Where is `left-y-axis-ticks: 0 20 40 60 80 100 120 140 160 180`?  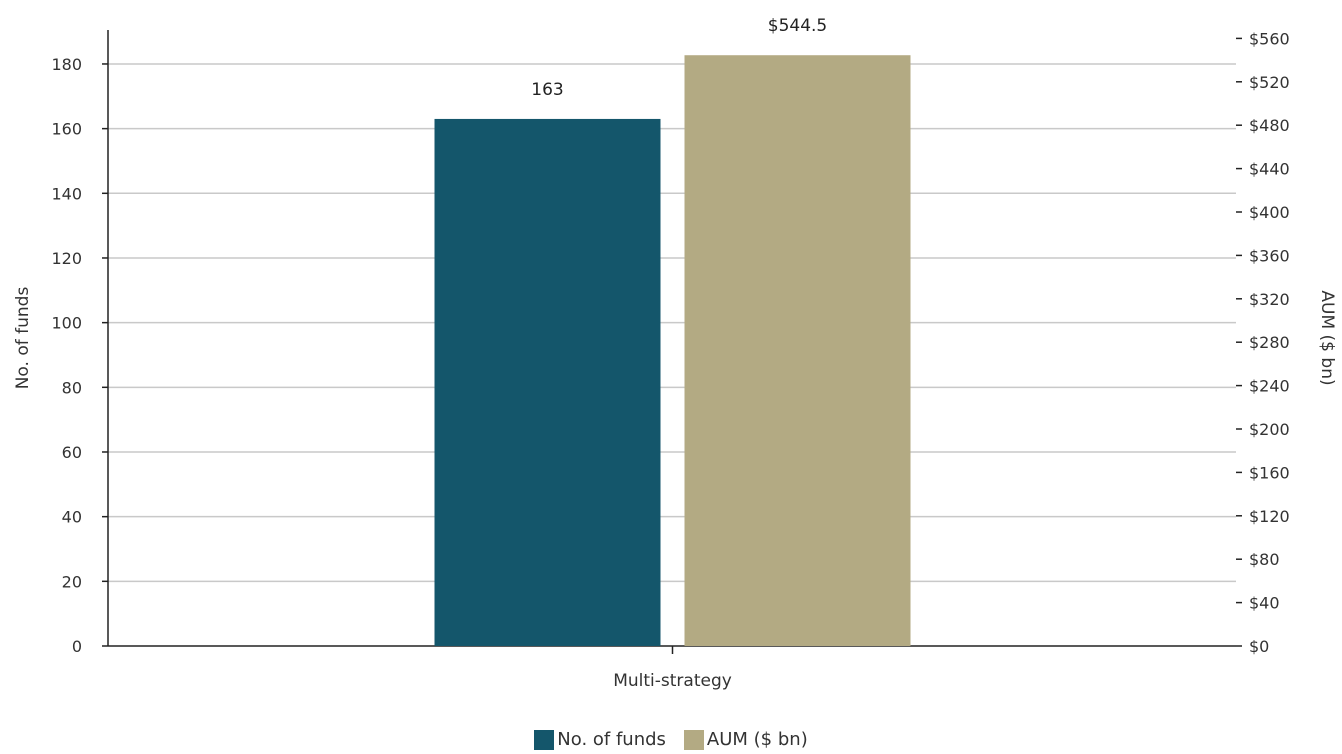 left-y-axis-ticks: 0 20 40 60 80 100 120 140 160 180 is located at coordinates (79, 355).